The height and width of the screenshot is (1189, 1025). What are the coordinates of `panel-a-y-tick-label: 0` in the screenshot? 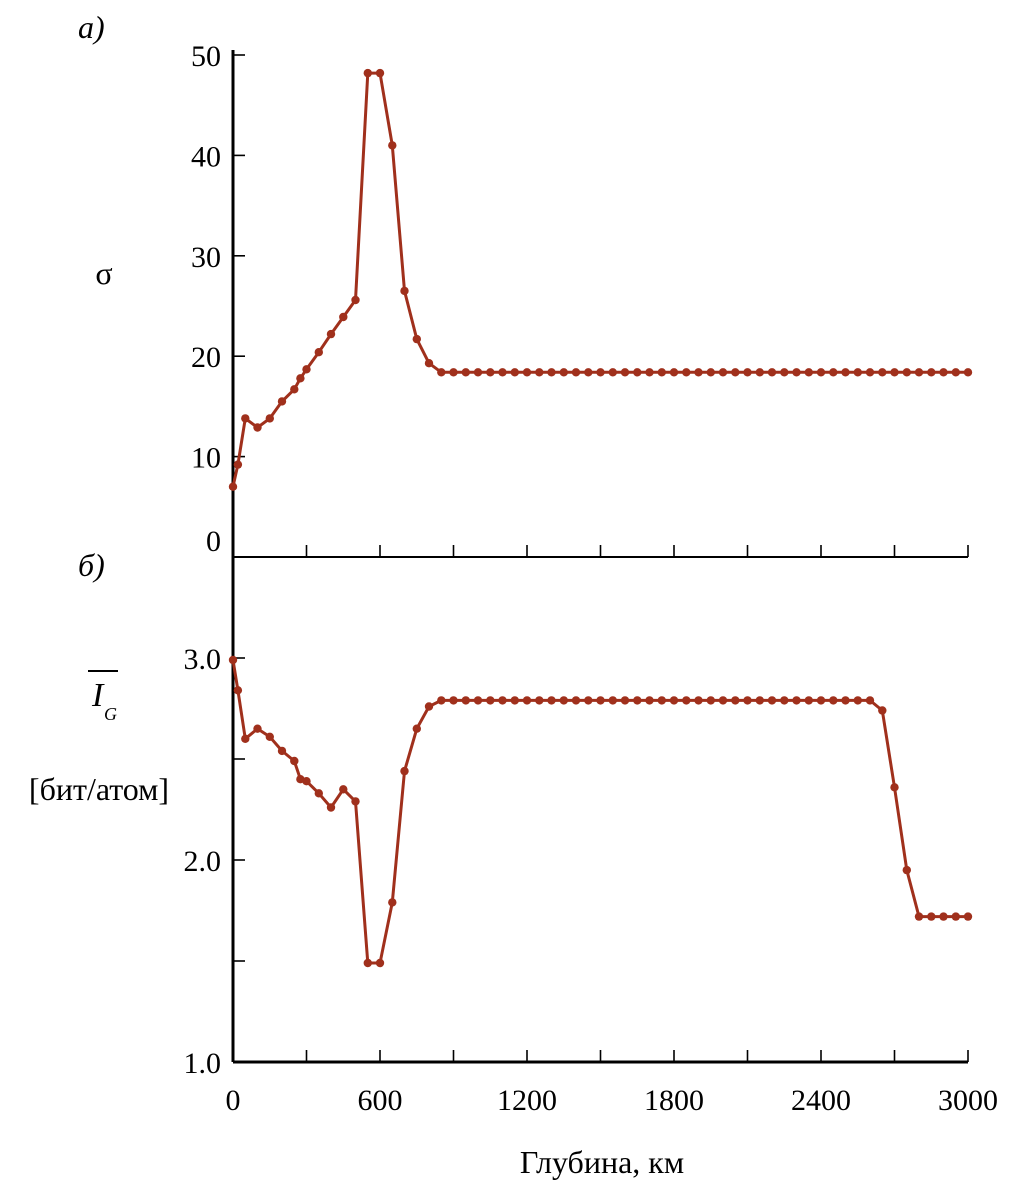 It's located at (213, 541).